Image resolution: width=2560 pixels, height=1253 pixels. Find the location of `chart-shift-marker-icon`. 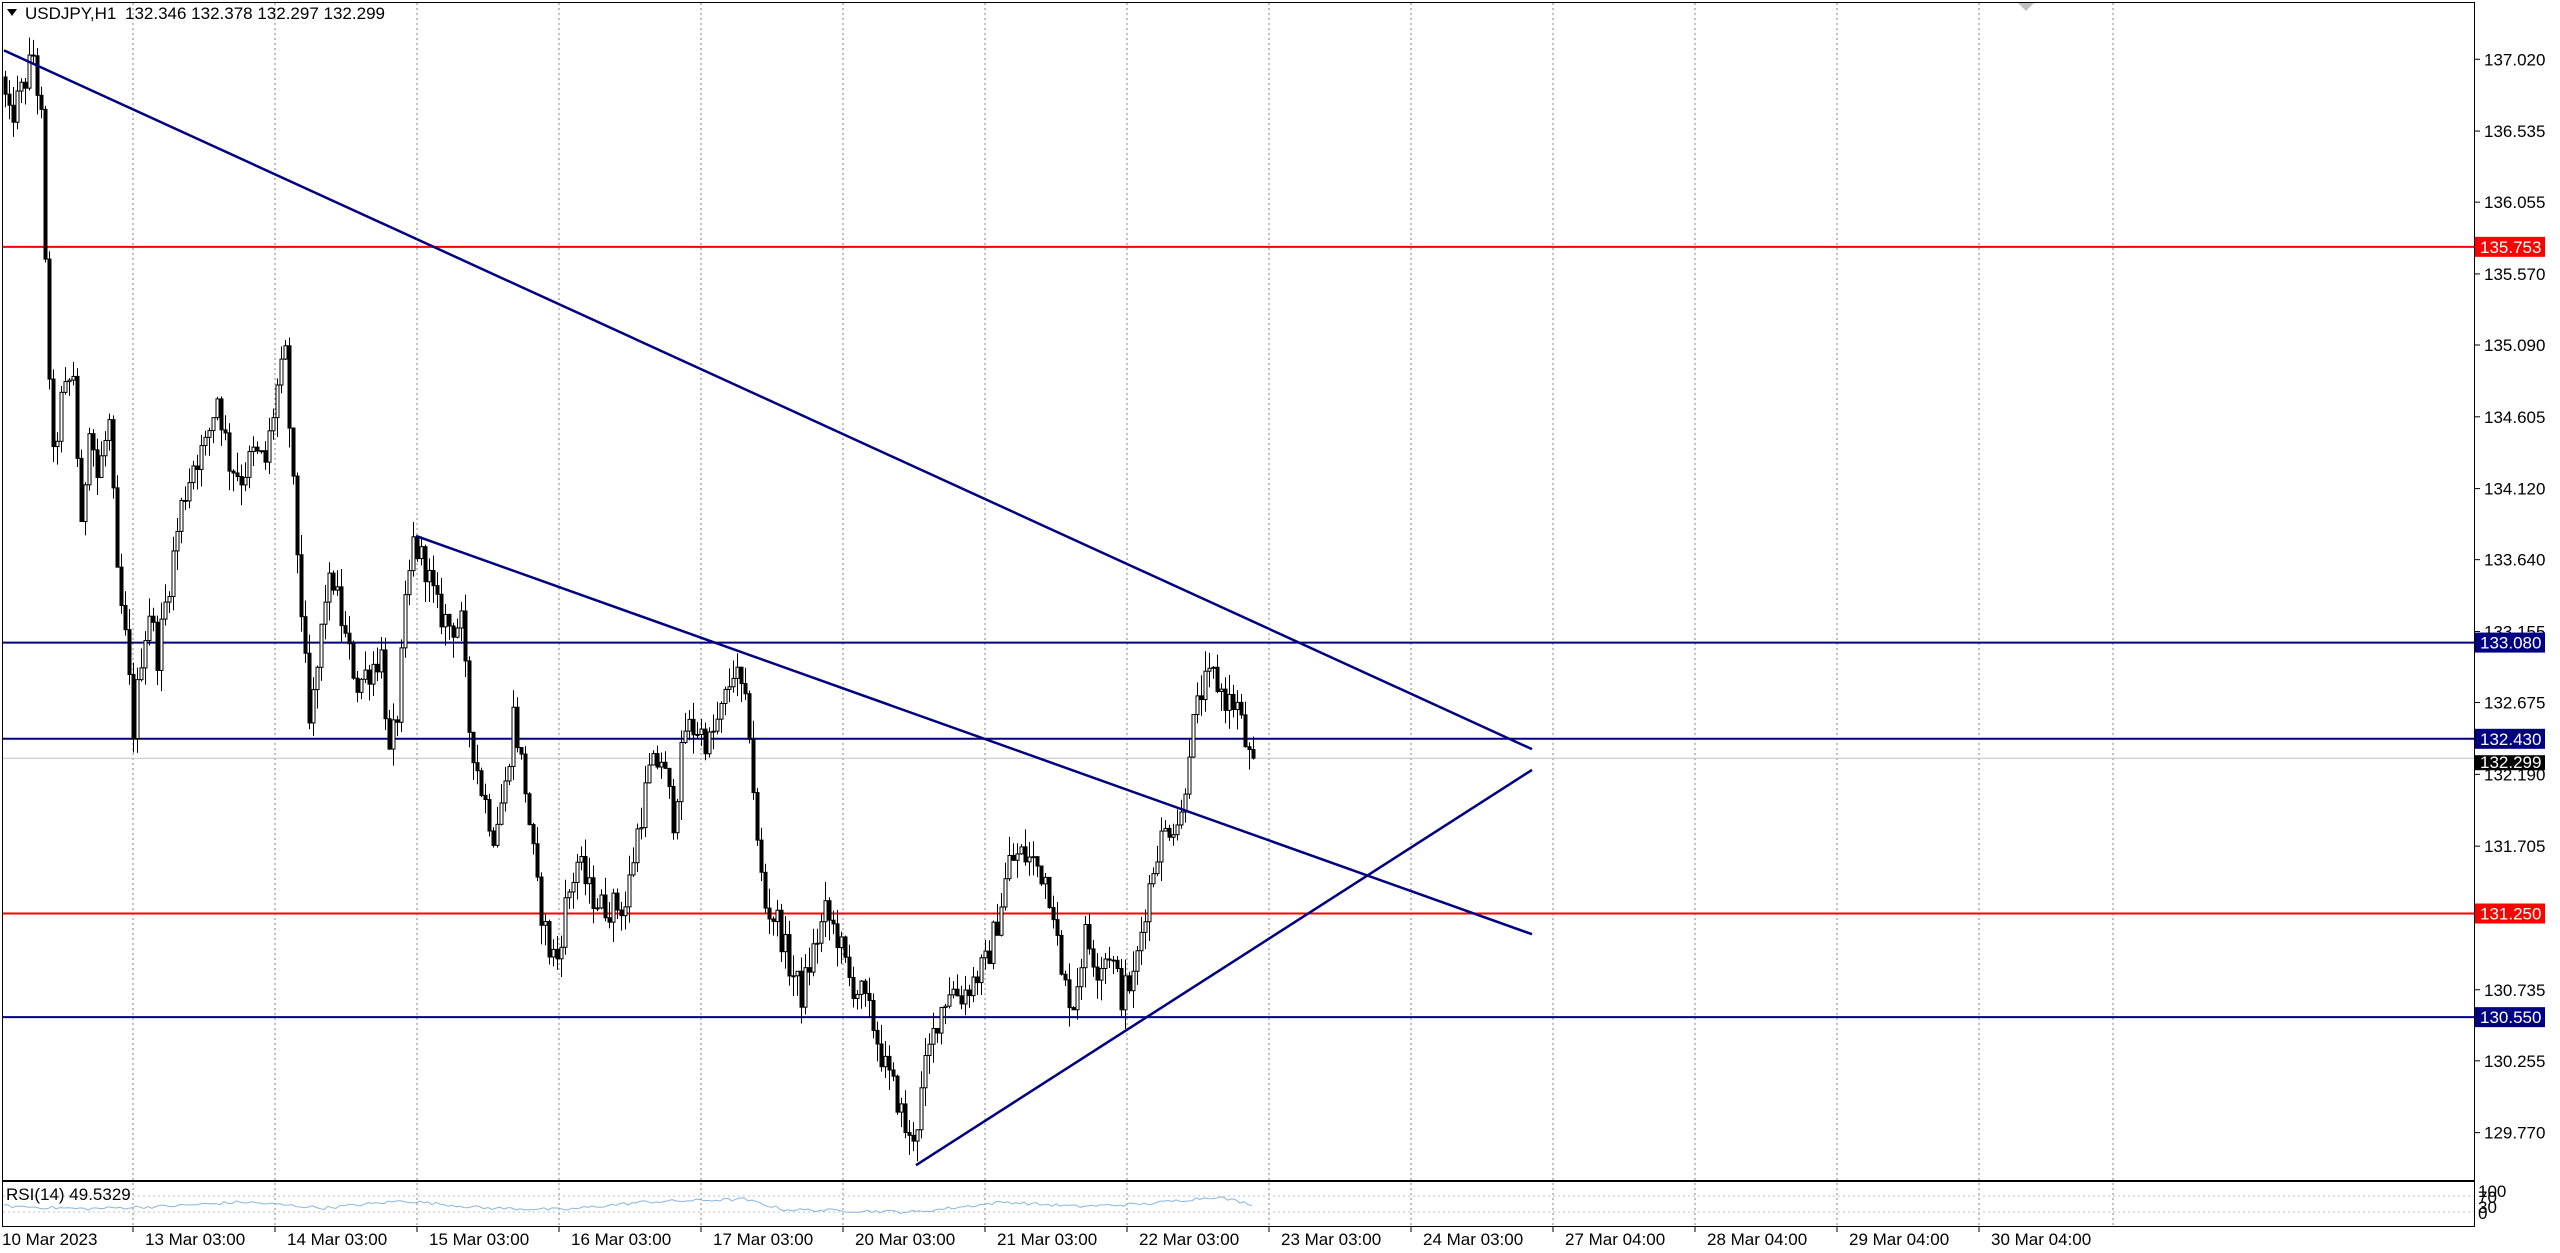

chart-shift-marker-icon is located at coordinates (2026, 7).